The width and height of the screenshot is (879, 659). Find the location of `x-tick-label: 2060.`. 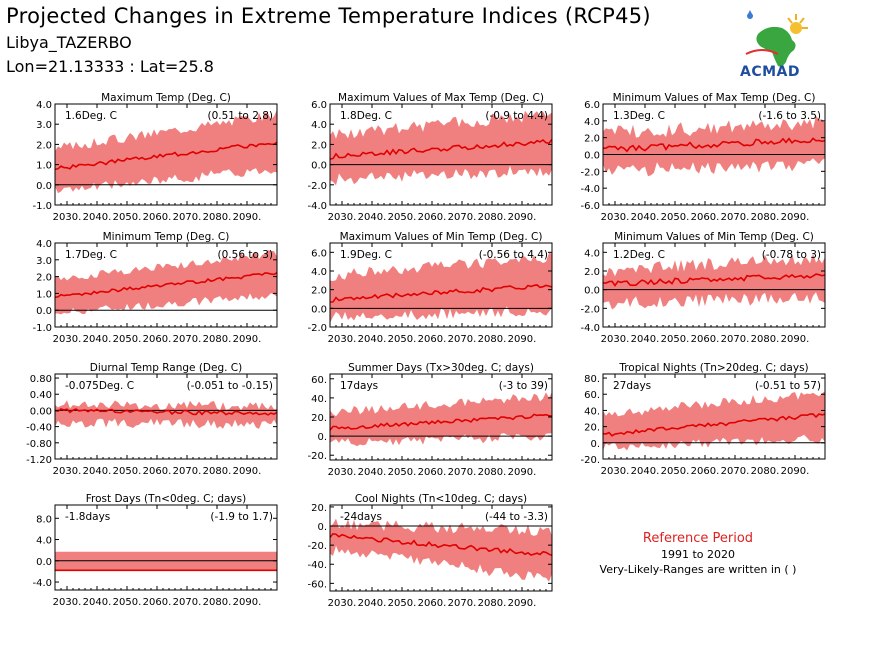

x-tick-label: 2060. is located at coordinates (157, 471).